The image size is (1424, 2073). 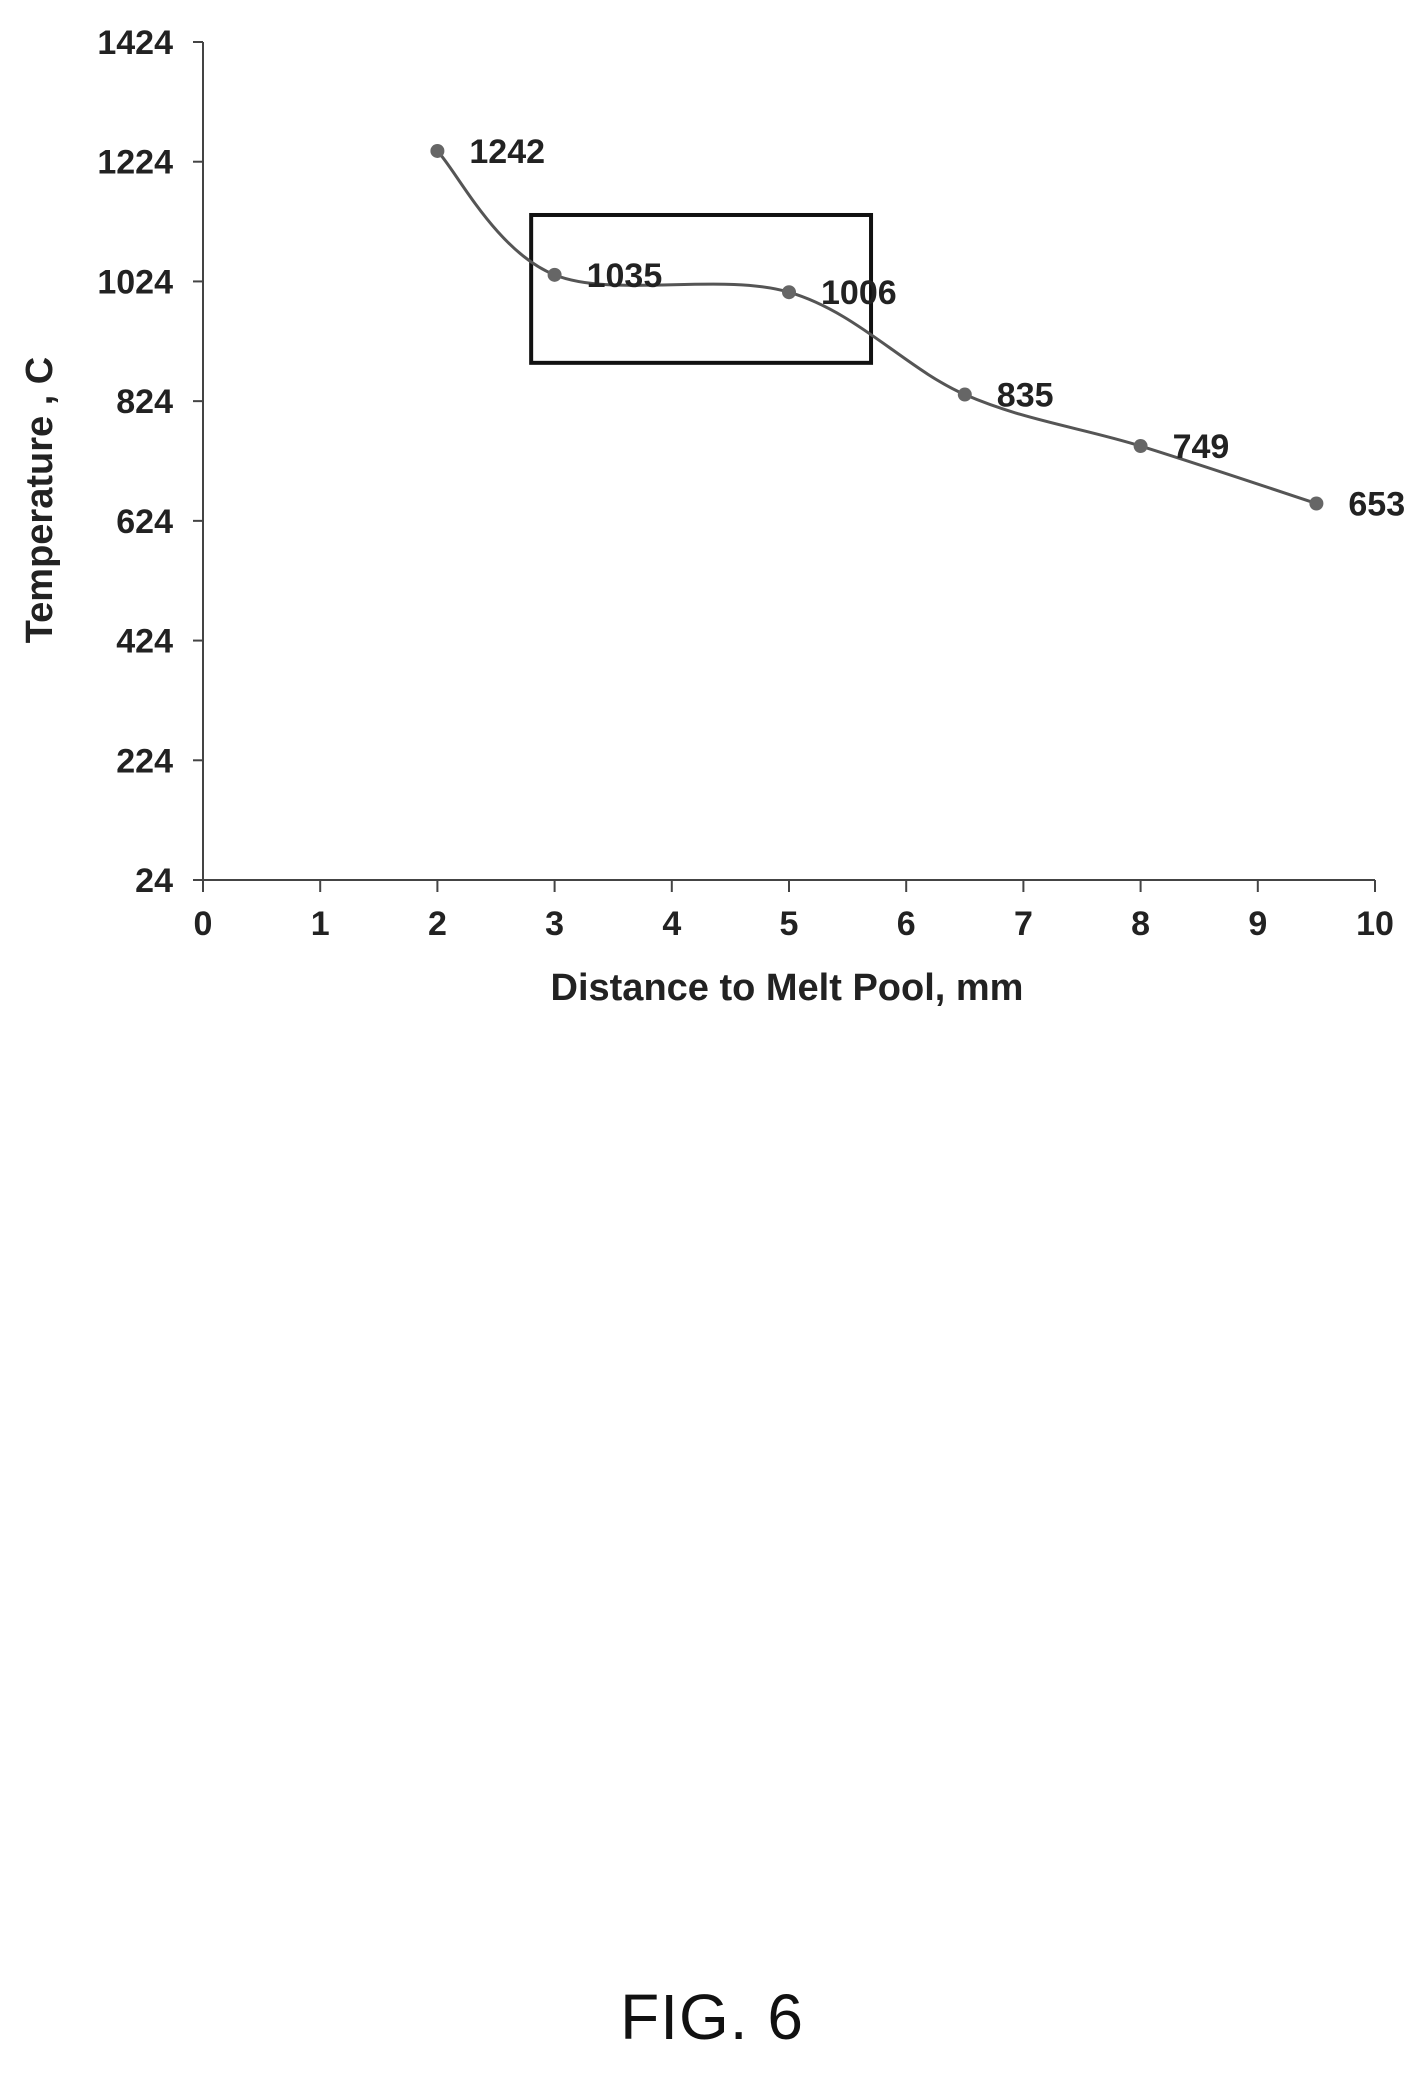 I want to click on x-axis-ticks: 0 1 2 3 4 5 6 7 8 9 10, so click(x=794, y=911).